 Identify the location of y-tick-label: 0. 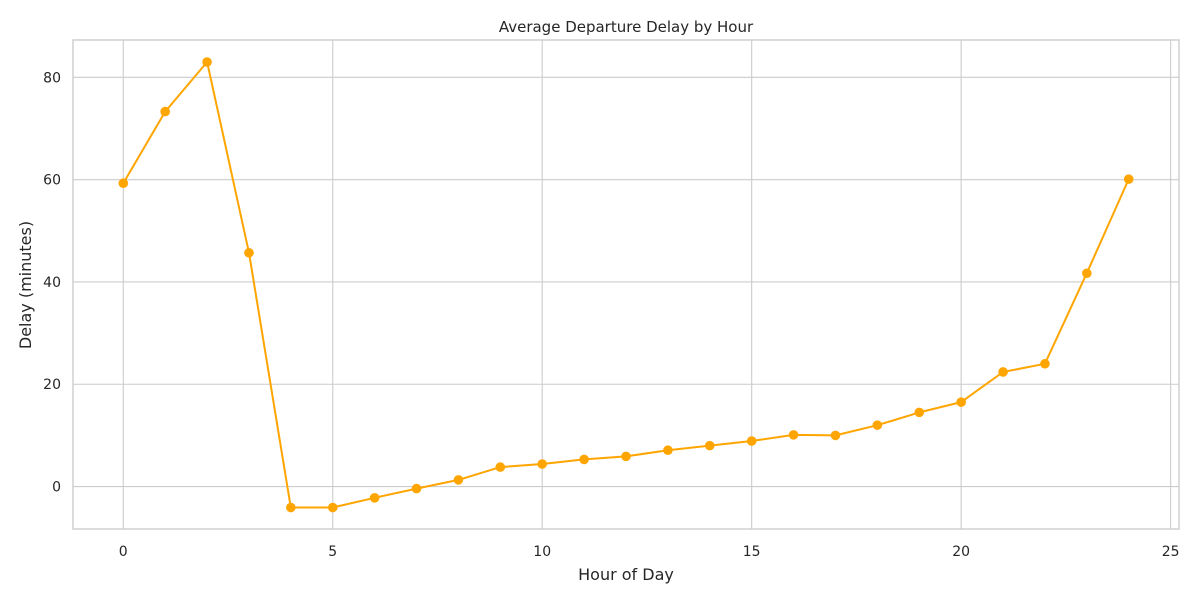
(56, 488).